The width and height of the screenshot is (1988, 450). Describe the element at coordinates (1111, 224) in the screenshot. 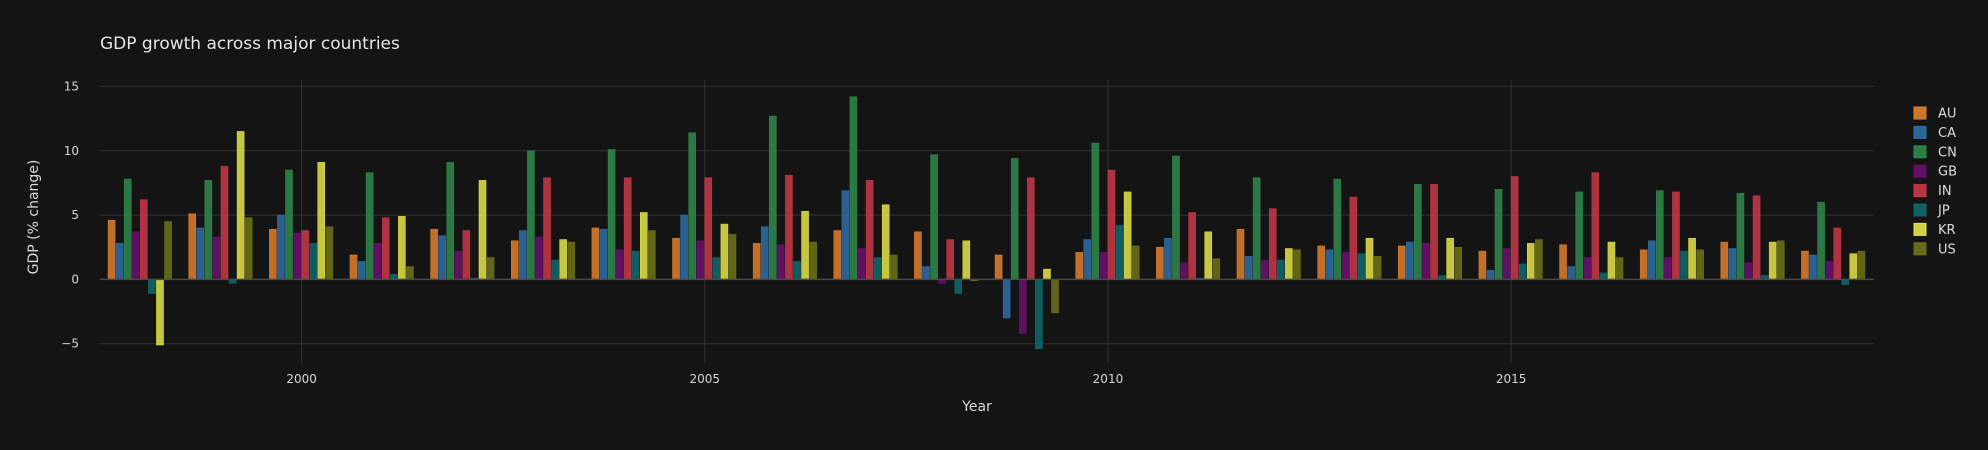

I see `bar-in-2010` at that location.